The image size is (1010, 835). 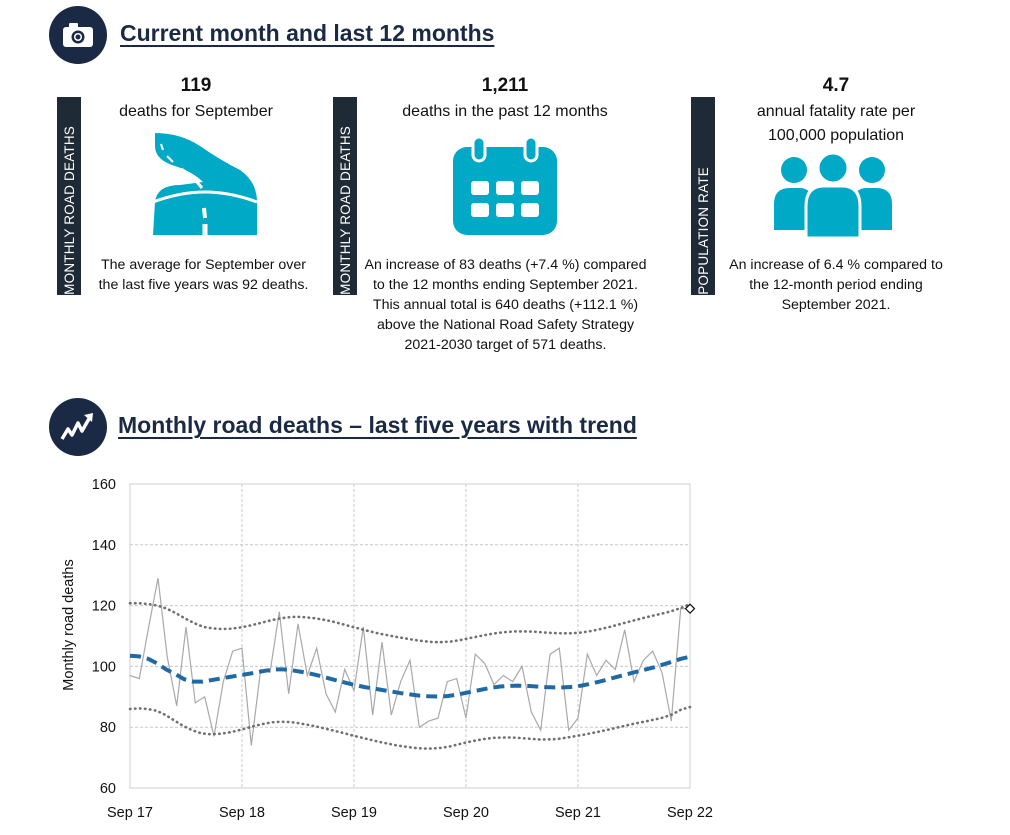 What do you see at coordinates (108, 789) in the screenshot?
I see `y-tick-label: 60` at bounding box center [108, 789].